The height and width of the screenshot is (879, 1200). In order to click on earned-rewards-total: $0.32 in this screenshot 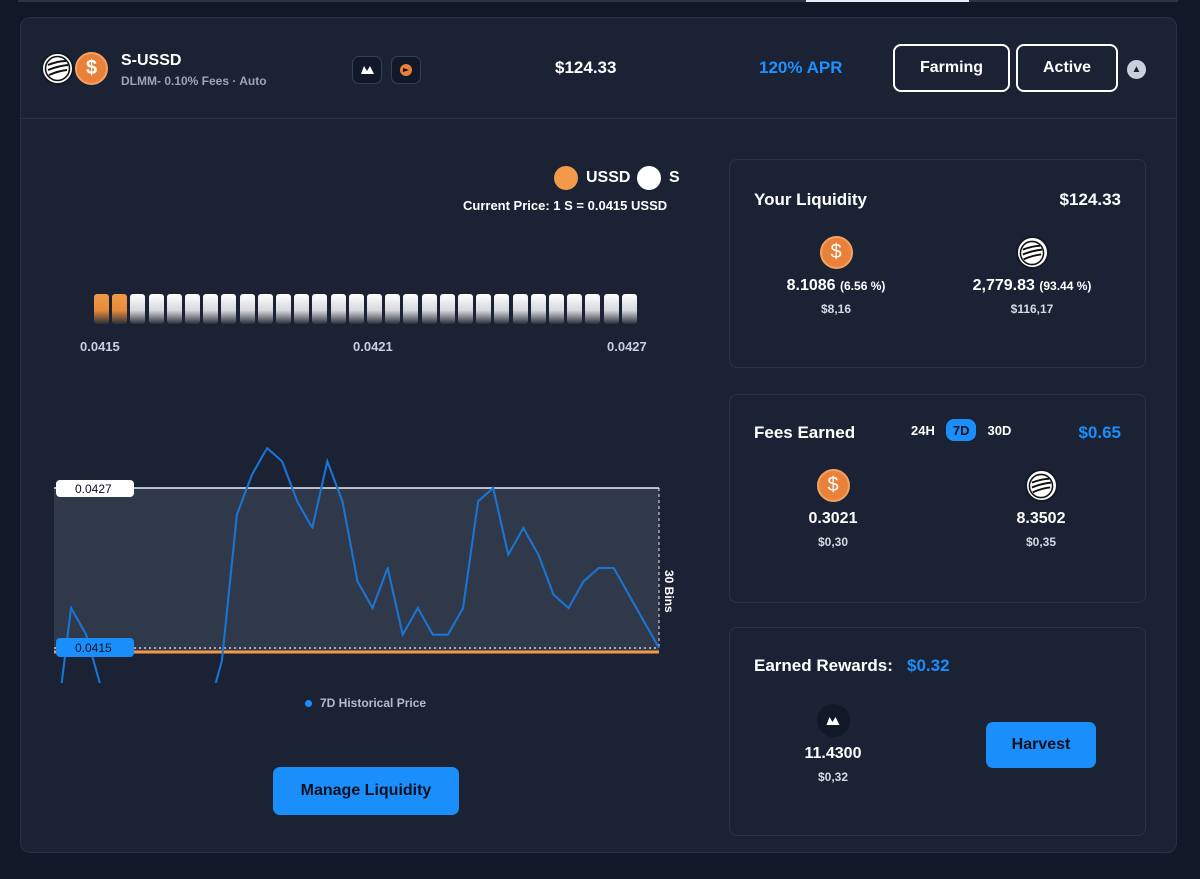, I will do `click(928, 665)`.